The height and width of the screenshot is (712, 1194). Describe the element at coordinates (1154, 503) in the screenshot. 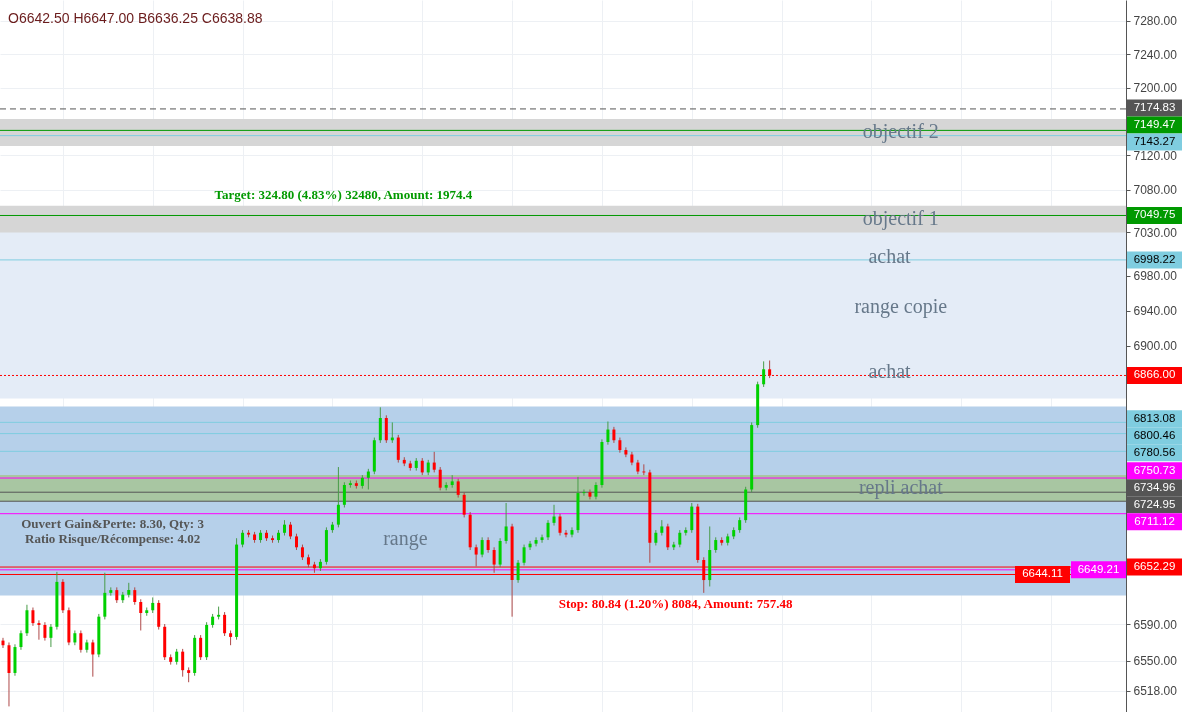

I see `ref-line-label: 6724.95` at that location.